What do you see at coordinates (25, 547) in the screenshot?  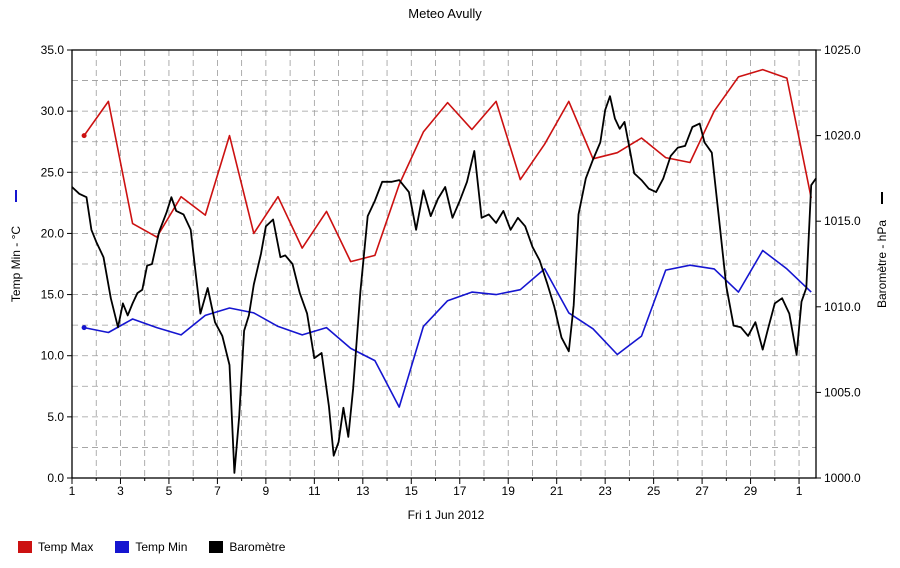 I see `legend-swatch-temp-max` at bounding box center [25, 547].